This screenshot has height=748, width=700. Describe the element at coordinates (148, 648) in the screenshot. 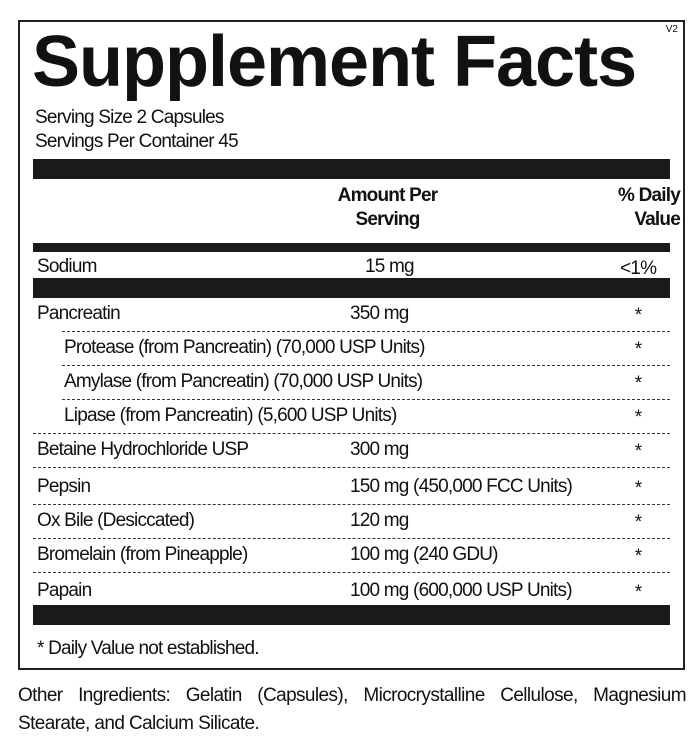

I see `footnote: * Daily Value not established.` at that location.